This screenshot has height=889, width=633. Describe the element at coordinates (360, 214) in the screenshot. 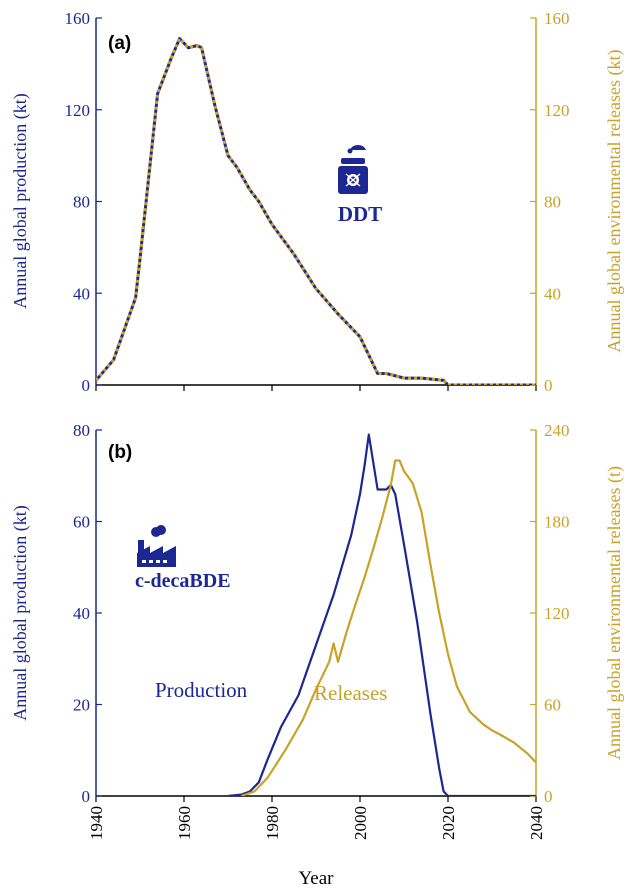

I see `panel-a-annotation: DDT` at that location.